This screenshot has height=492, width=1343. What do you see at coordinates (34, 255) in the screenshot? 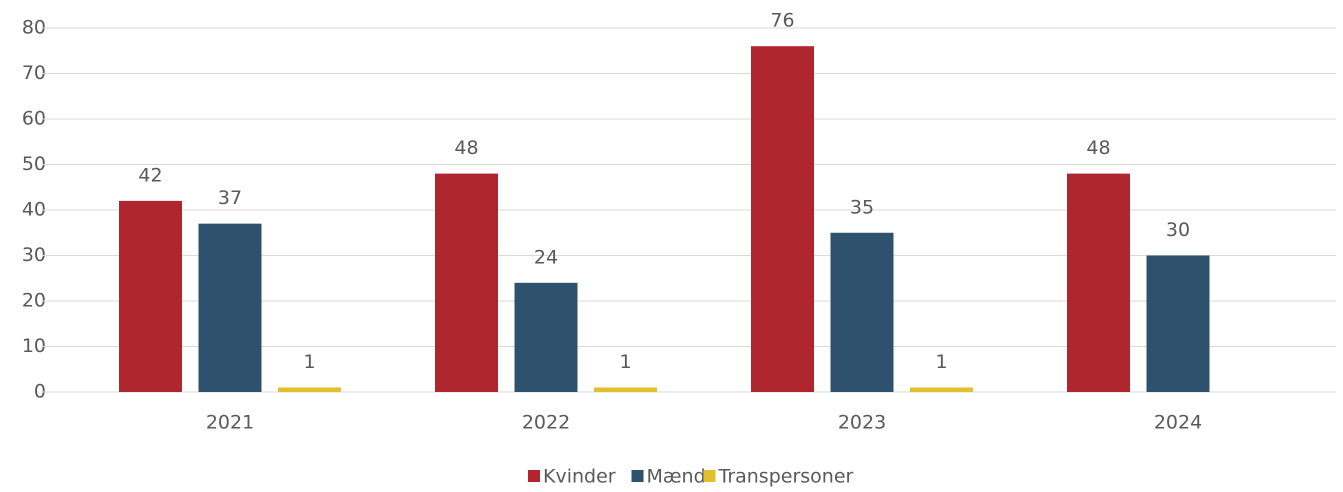
I see `y-tick-label: 30` at bounding box center [34, 255].